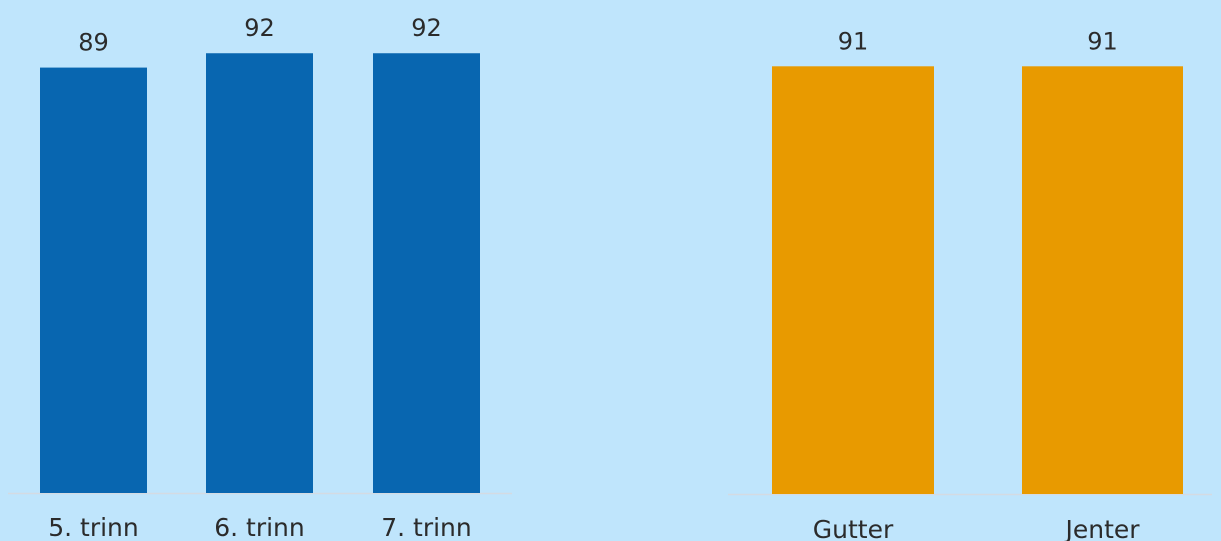 This screenshot has height=541, width=1221. I want to click on data-label-jenter: 91, so click(1102, 41).